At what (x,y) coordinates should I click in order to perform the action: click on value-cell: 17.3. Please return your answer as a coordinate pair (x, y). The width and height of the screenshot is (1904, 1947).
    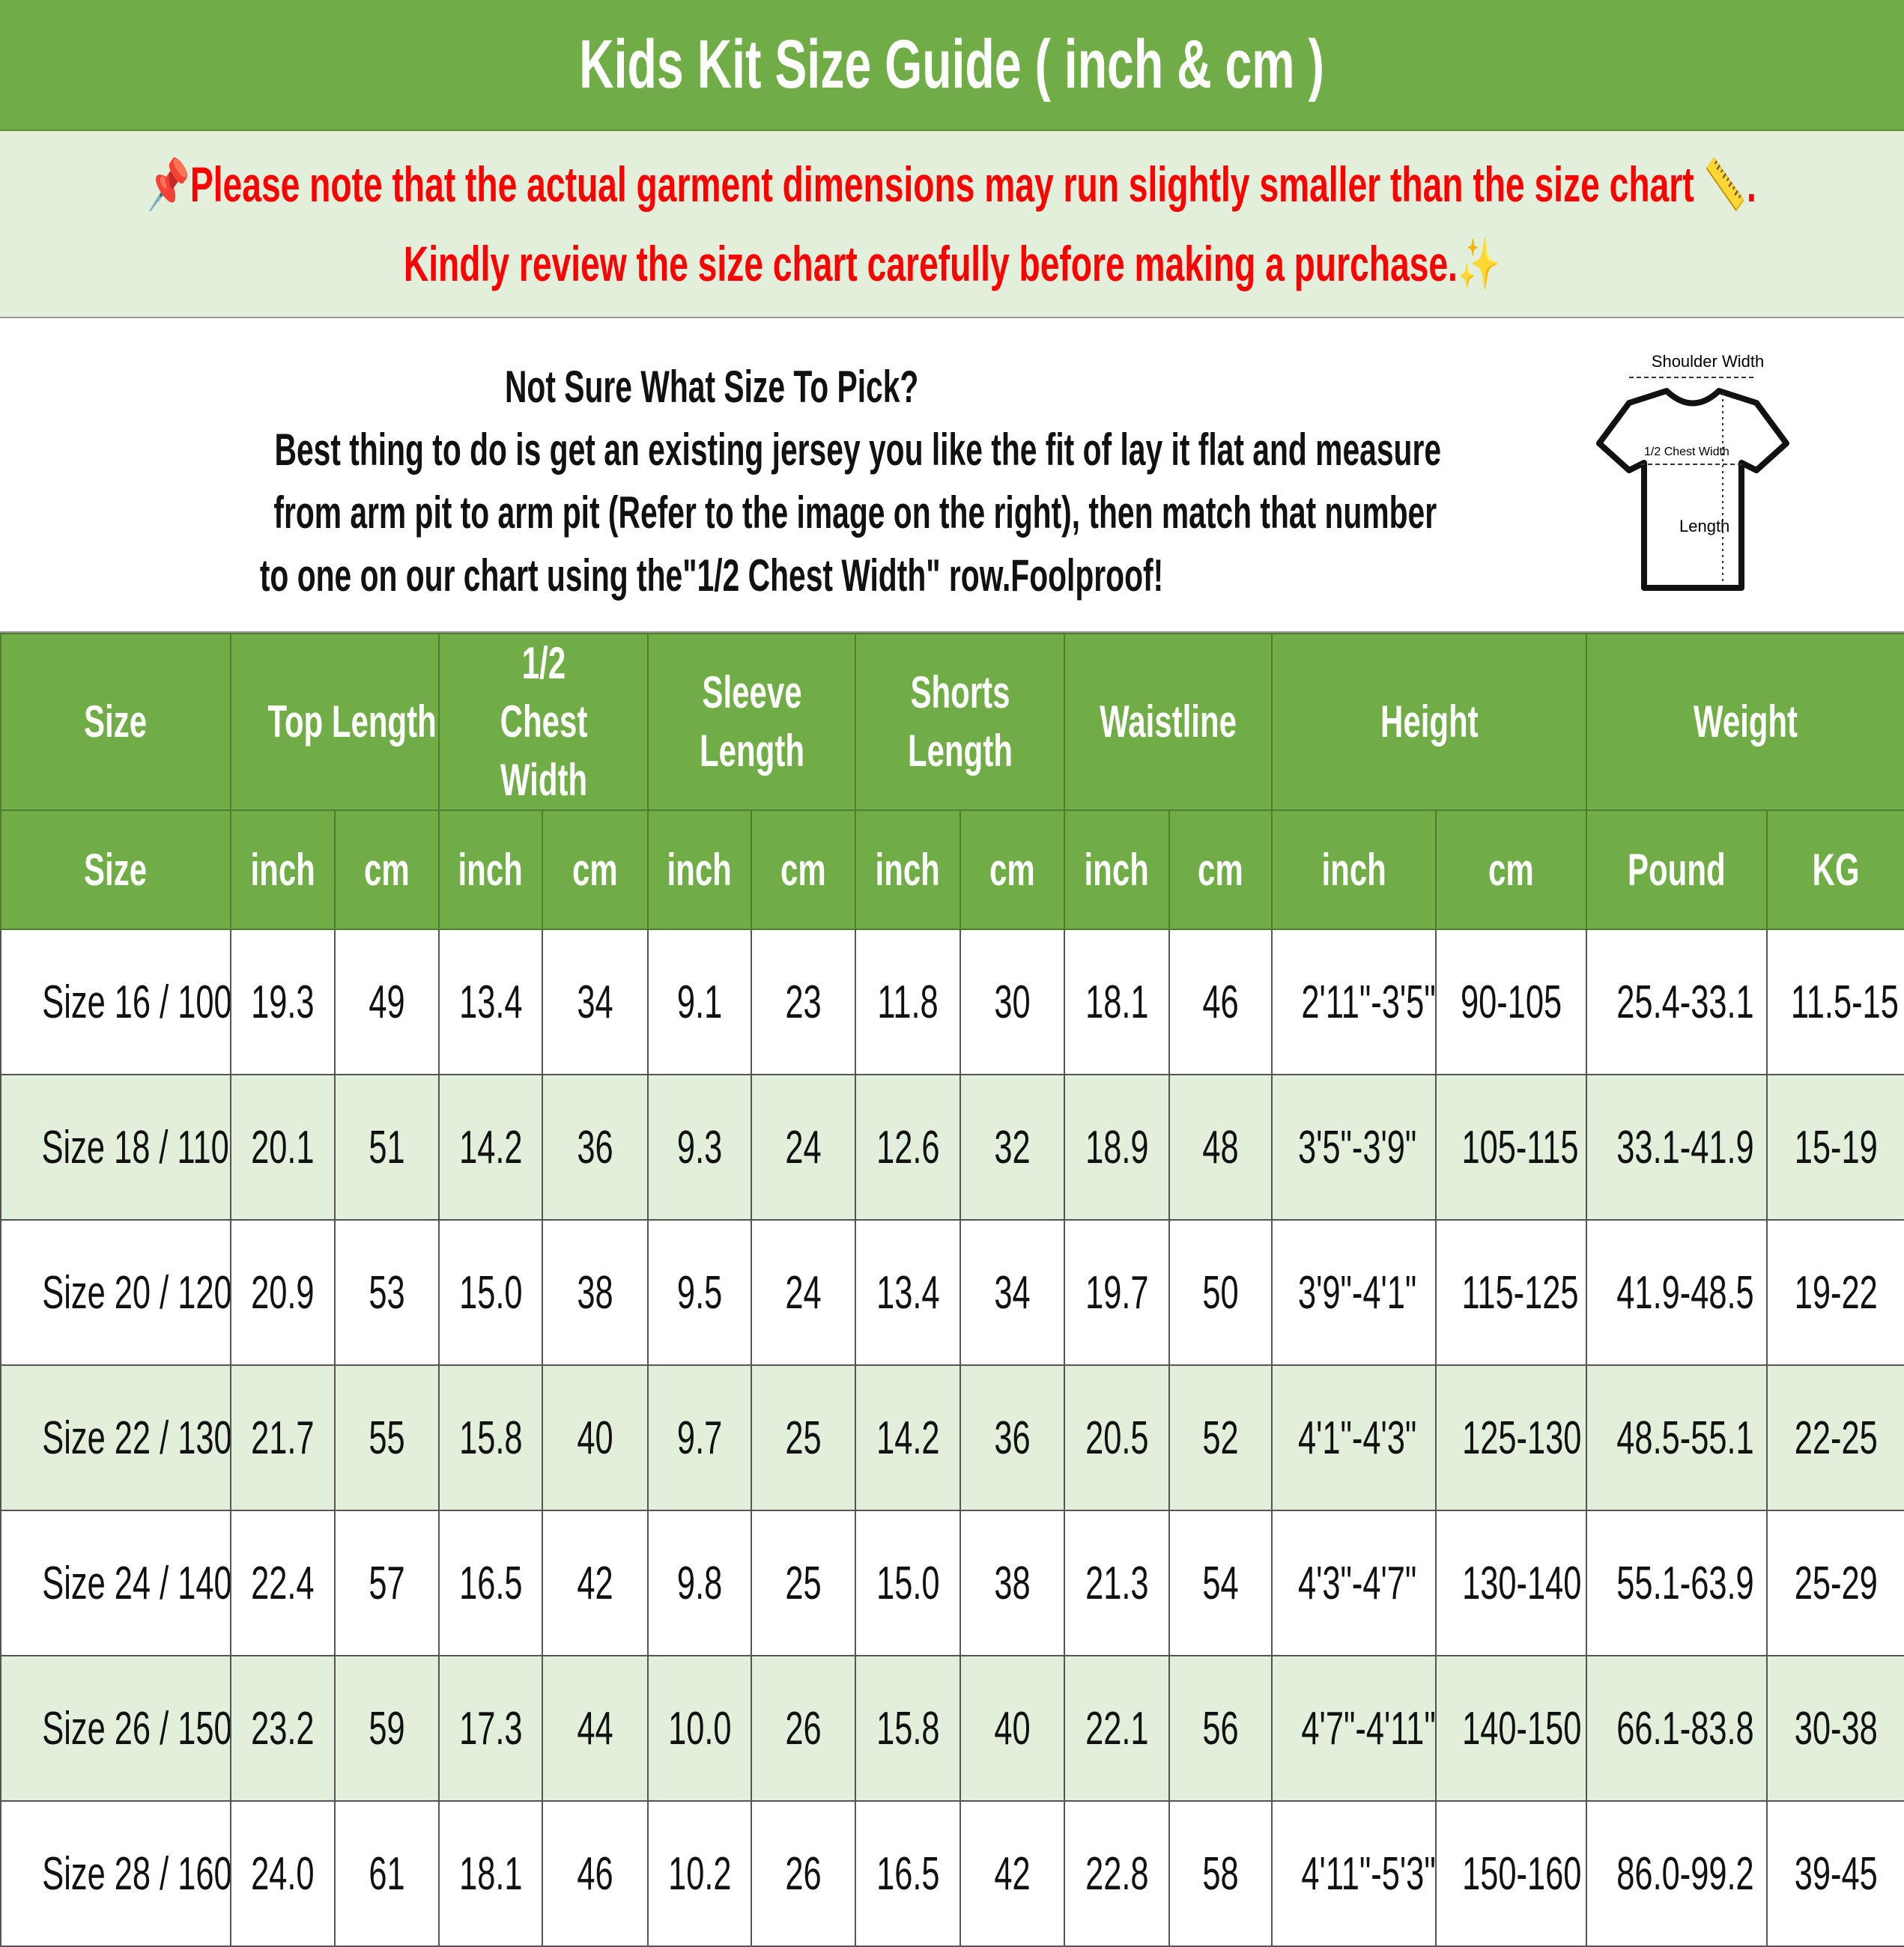
    Looking at the image, I should click on (490, 1728).